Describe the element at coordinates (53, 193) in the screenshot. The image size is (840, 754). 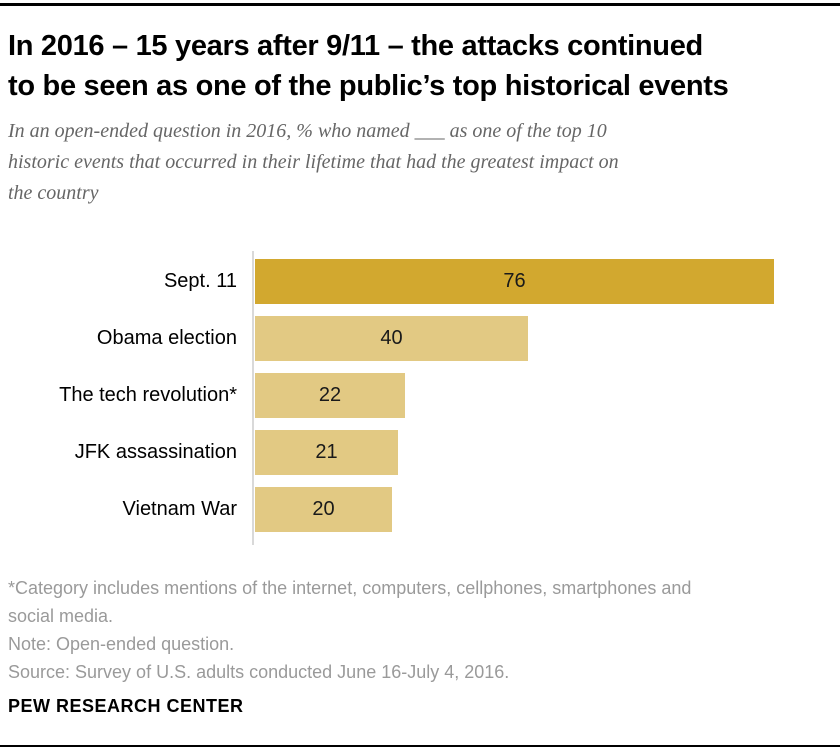
I see `chart-subtitle-line-3: the country` at that location.